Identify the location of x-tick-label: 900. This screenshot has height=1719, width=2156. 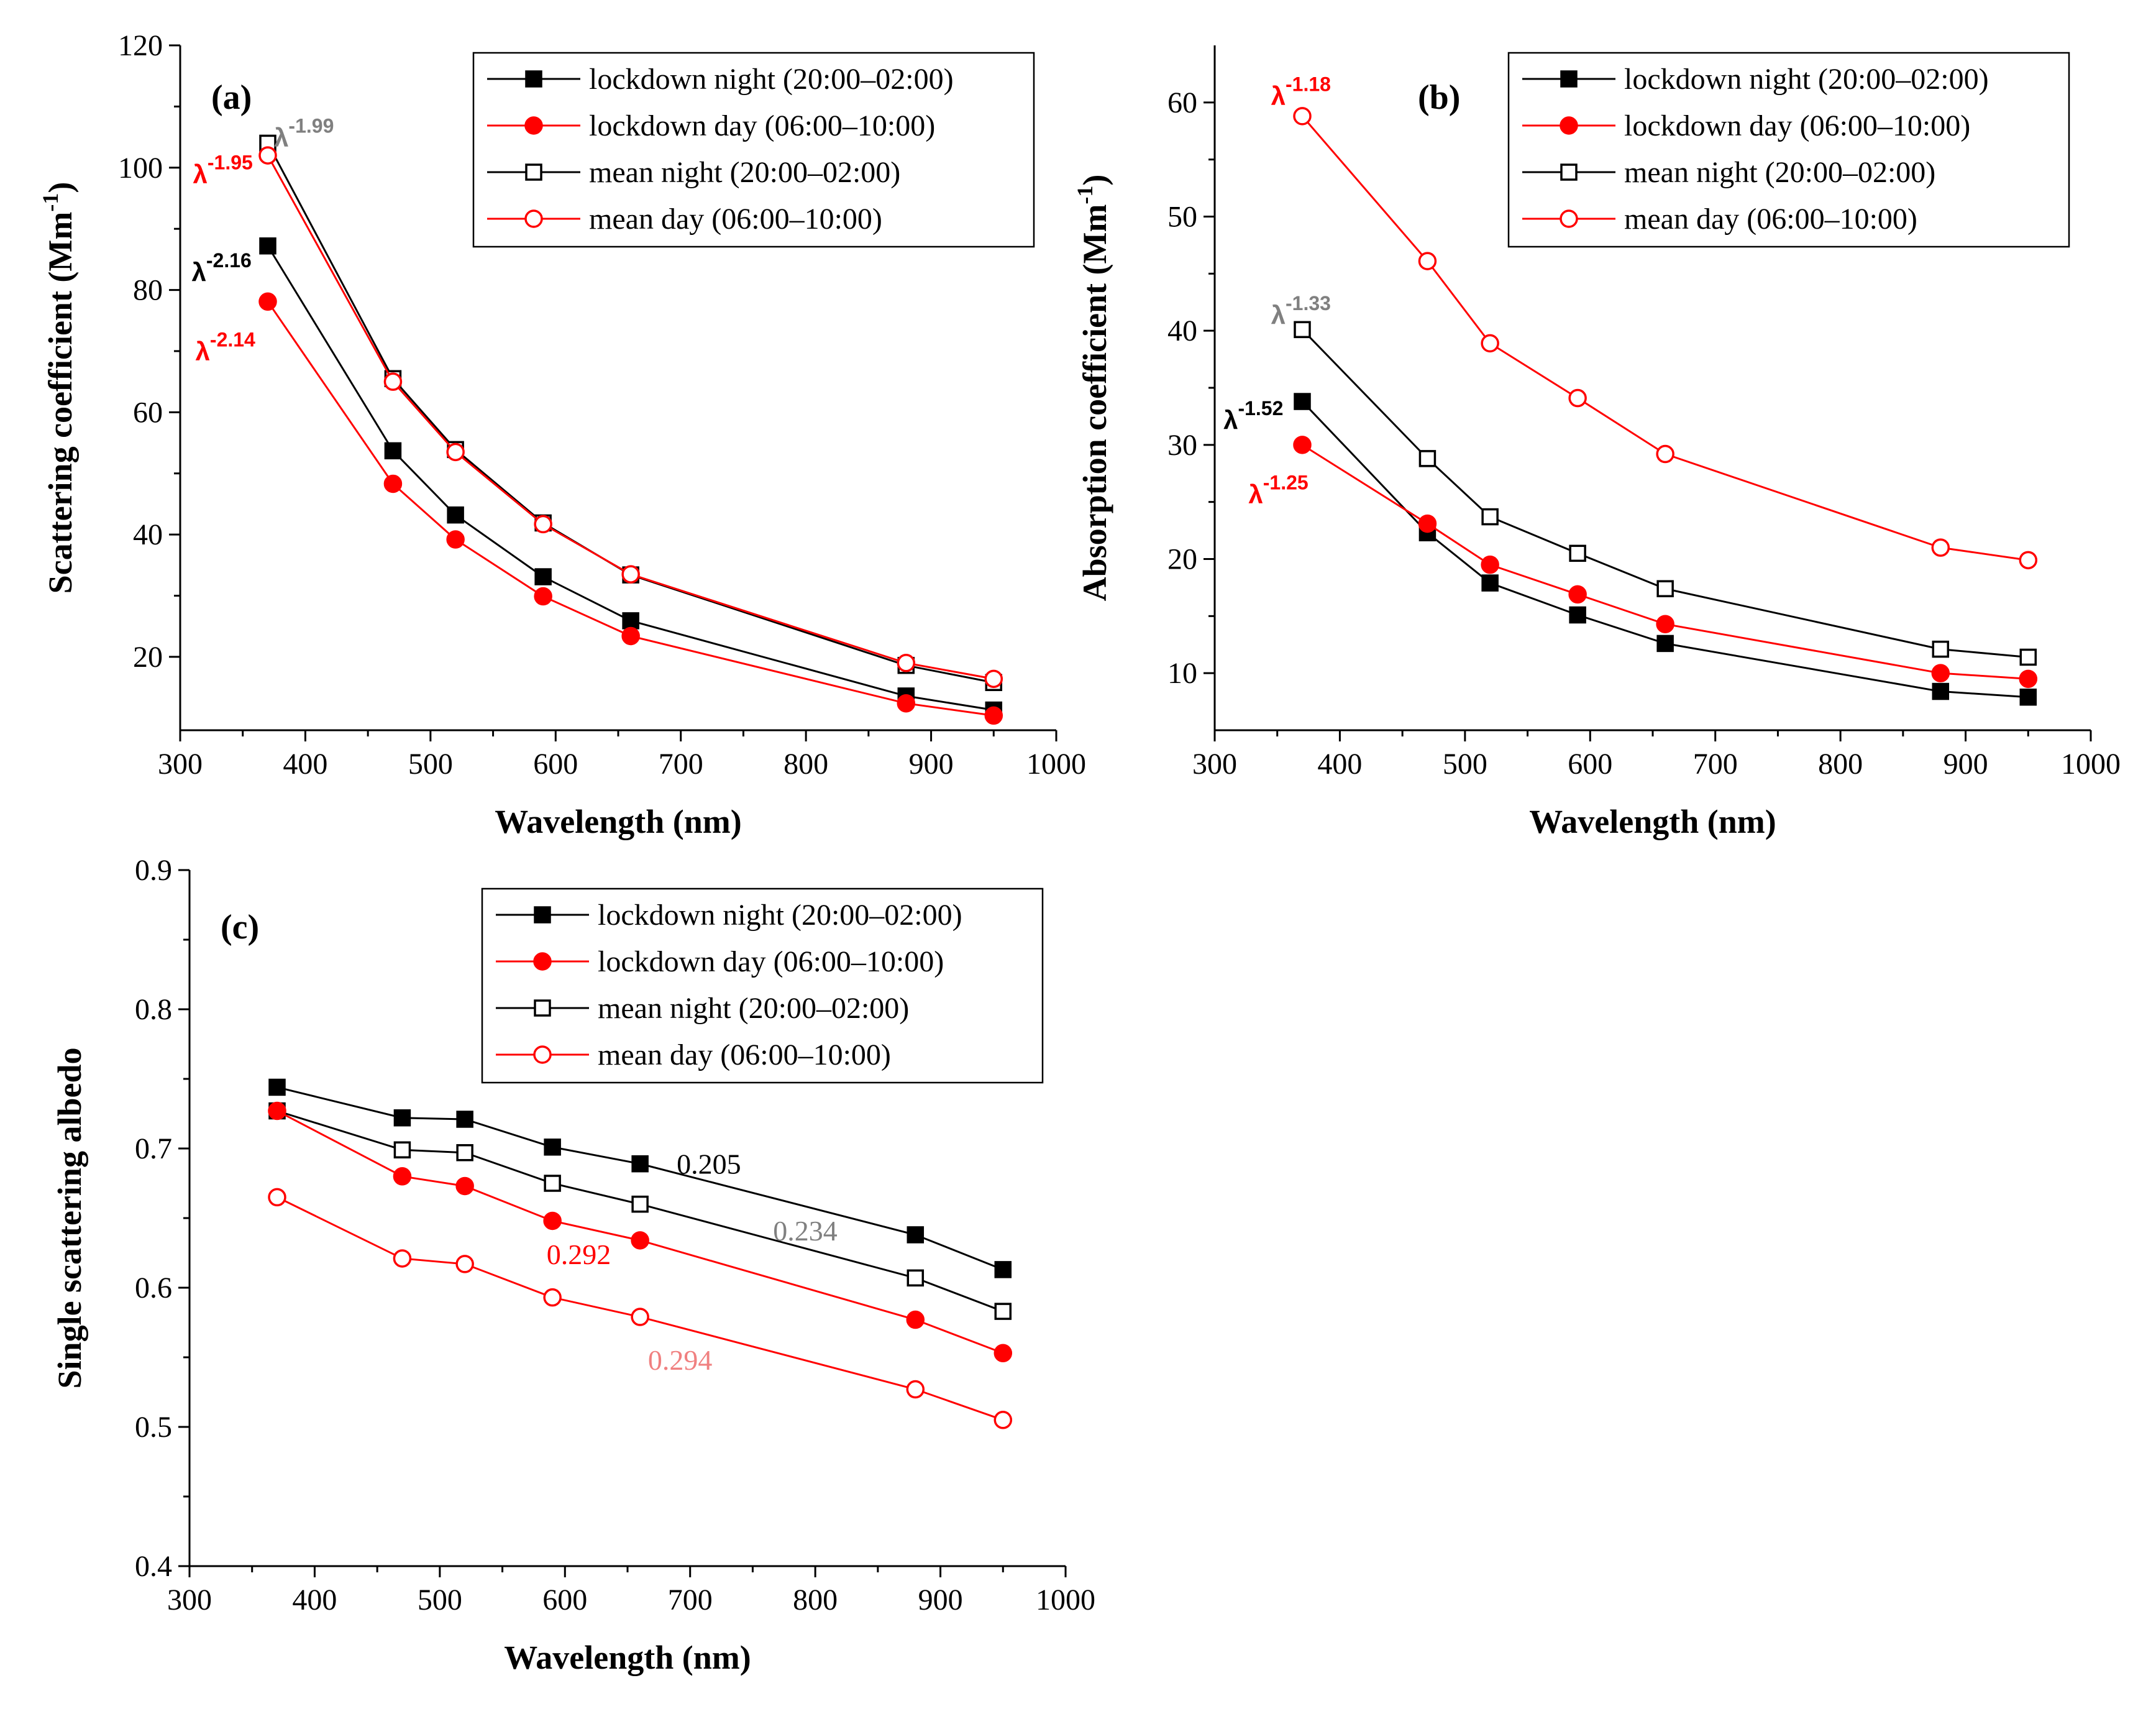
(941, 1600).